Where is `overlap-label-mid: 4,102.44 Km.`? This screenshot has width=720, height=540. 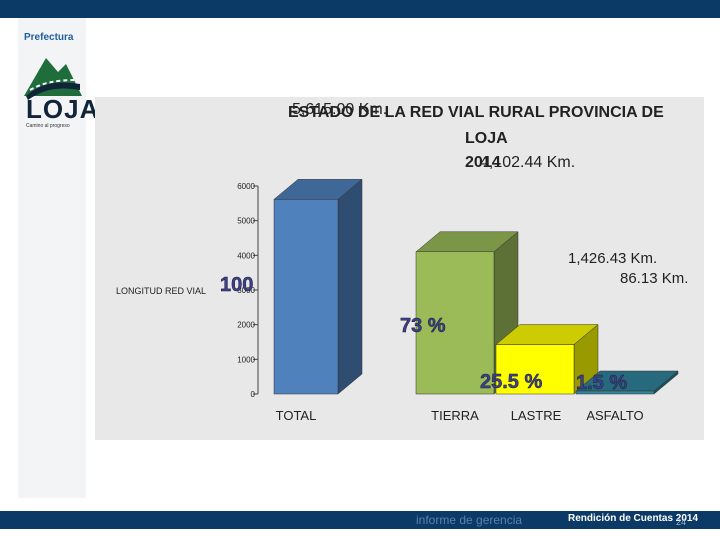 overlap-label-mid: 4,102.44 Km. is located at coordinates (528, 162).